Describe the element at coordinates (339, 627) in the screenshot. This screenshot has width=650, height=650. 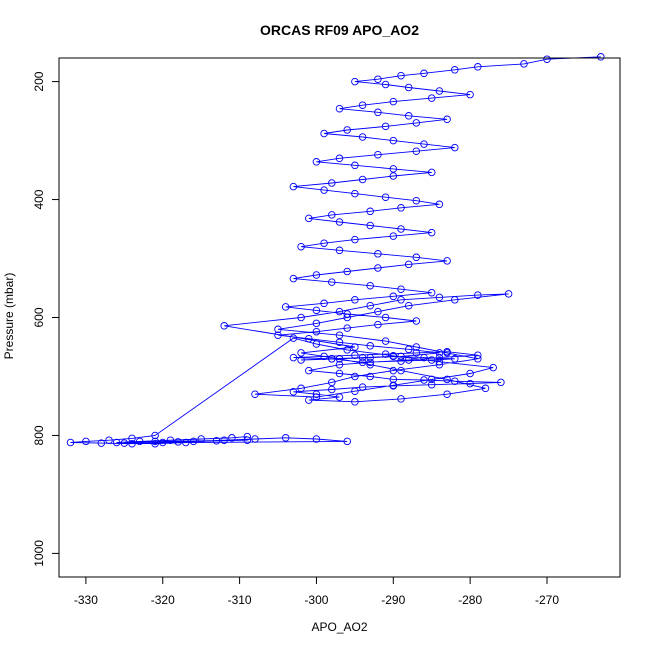
I see `x-axis-label: APO_AO2` at that location.